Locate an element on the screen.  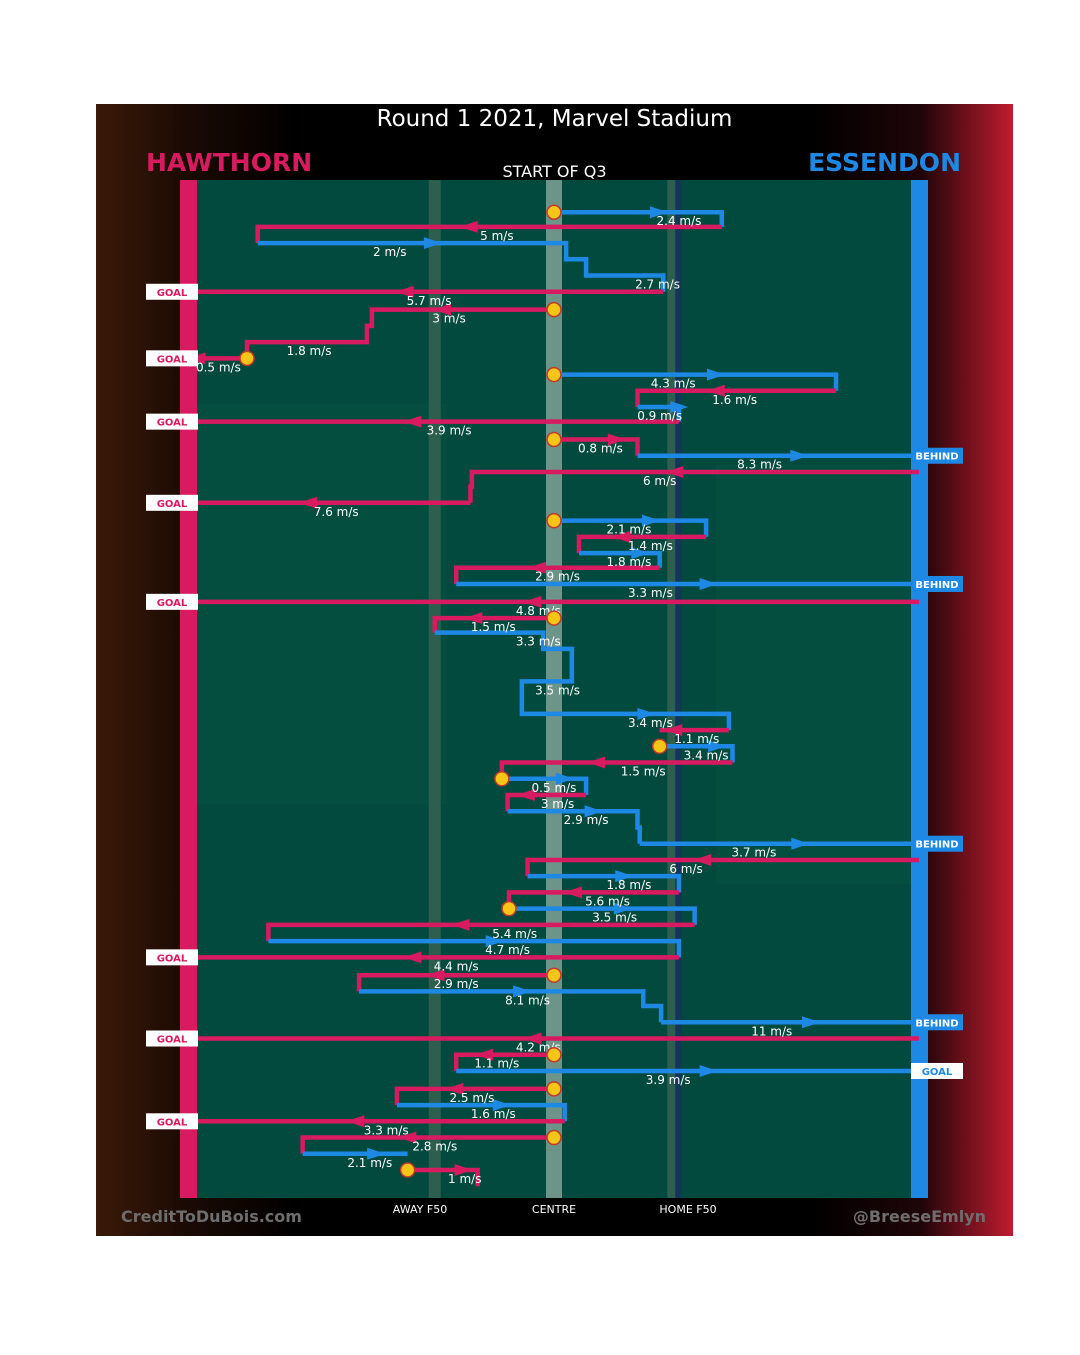
speed-label: 5.6 m/s is located at coordinates (607, 901).